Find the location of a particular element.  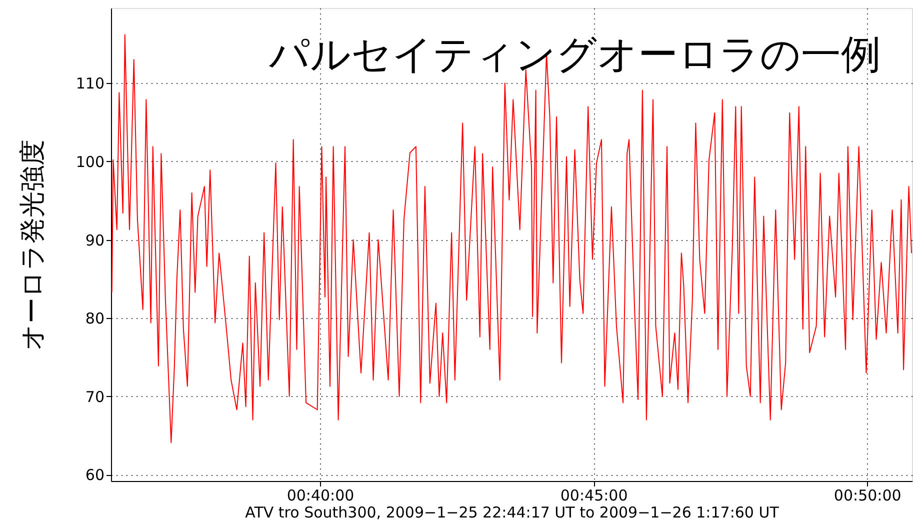

y-tick-label: 80 is located at coordinates (94, 319).